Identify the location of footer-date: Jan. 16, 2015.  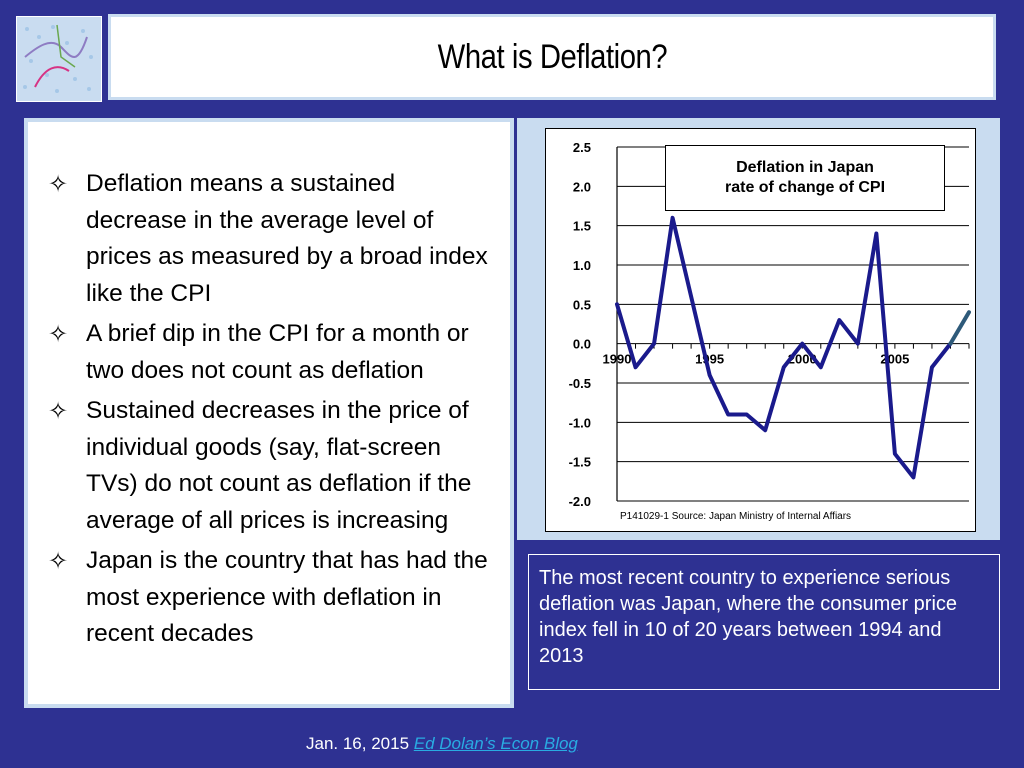
(358, 743).